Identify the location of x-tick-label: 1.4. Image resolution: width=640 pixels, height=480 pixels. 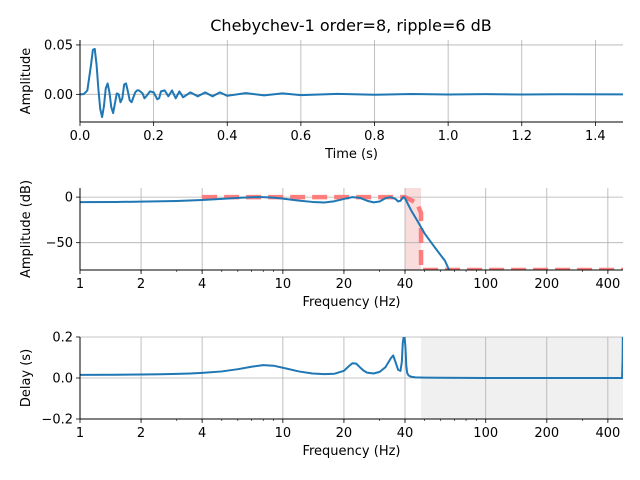
(595, 136).